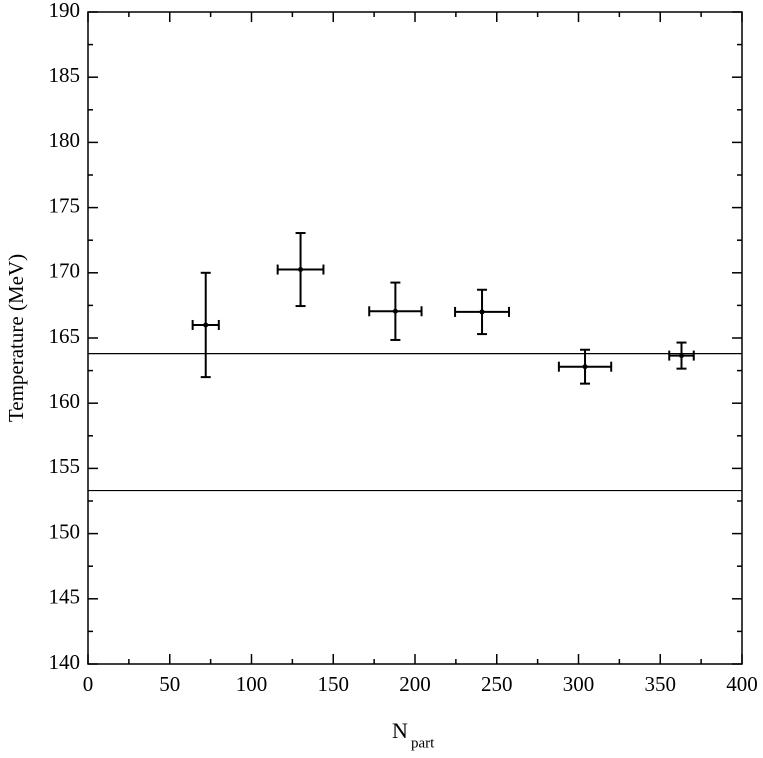 This screenshot has height=758, width=763. Describe the element at coordinates (65, 531) in the screenshot. I see `y-tick-label: 150` at that location.